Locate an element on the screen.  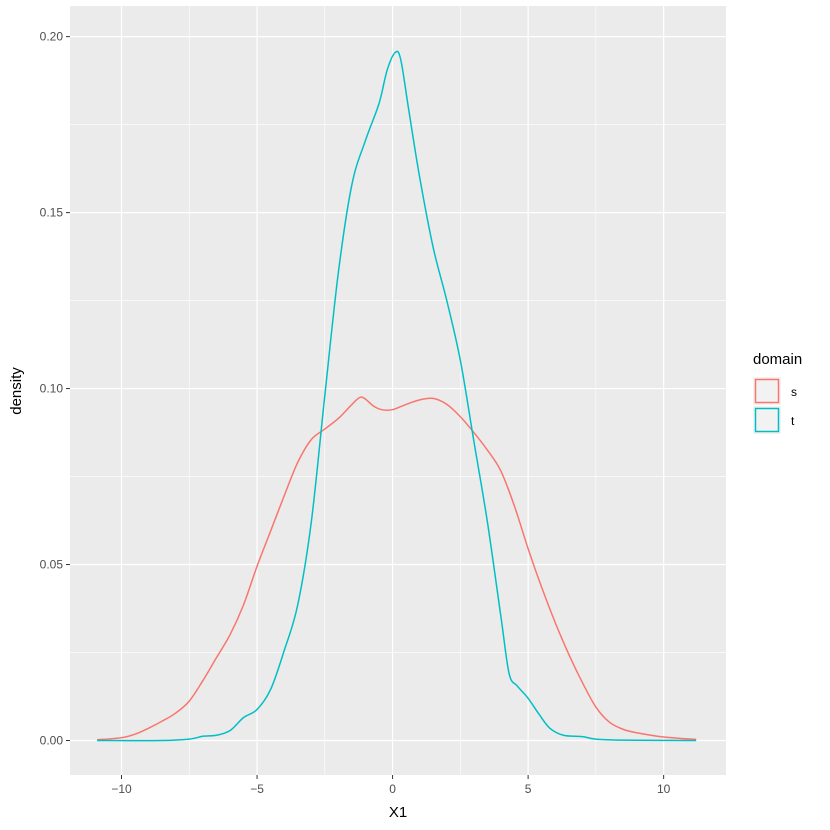
x-axis: −10 −5 0 5 10 is located at coordinates (391, 785).